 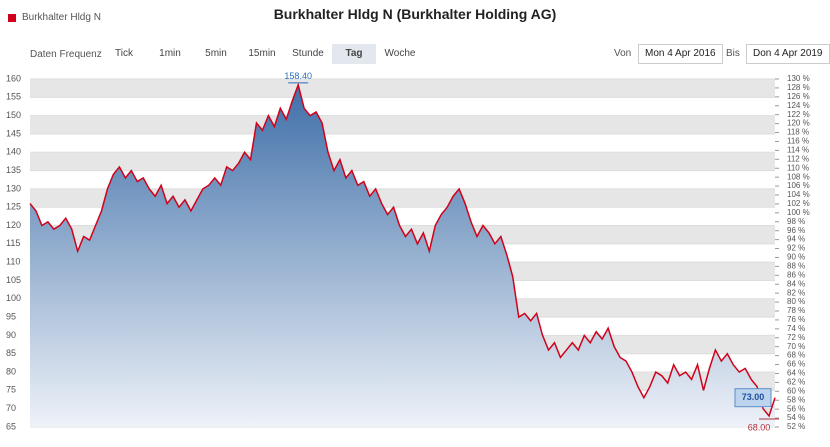 What do you see at coordinates (796, 283) in the screenshot?
I see `y2-tick-label: 84 %` at bounding box center [796, 283].